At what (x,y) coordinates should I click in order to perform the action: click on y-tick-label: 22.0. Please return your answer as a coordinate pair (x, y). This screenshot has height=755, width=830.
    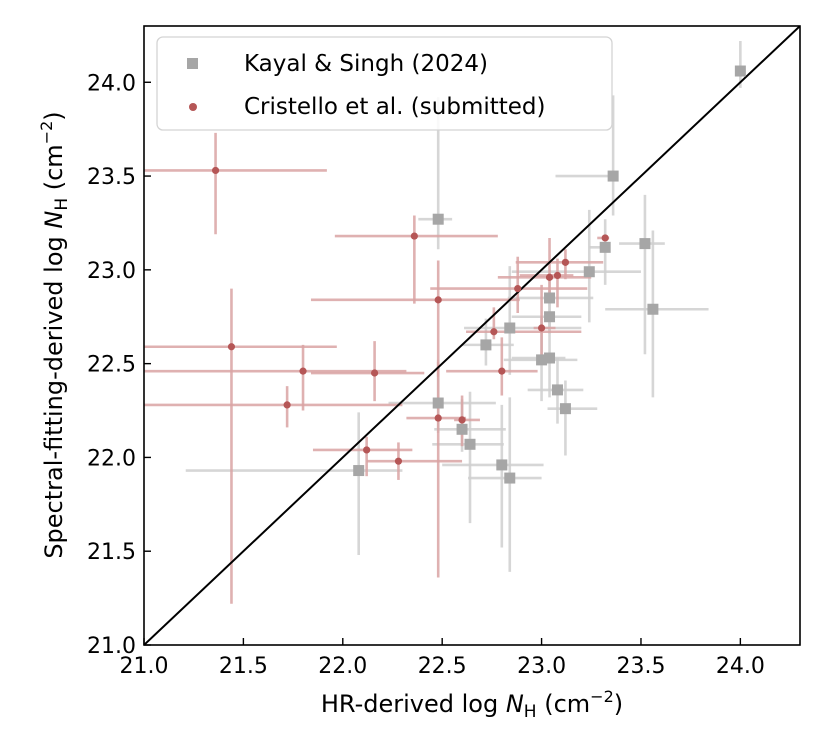
    Looking at the image, I should click on (111, 458).